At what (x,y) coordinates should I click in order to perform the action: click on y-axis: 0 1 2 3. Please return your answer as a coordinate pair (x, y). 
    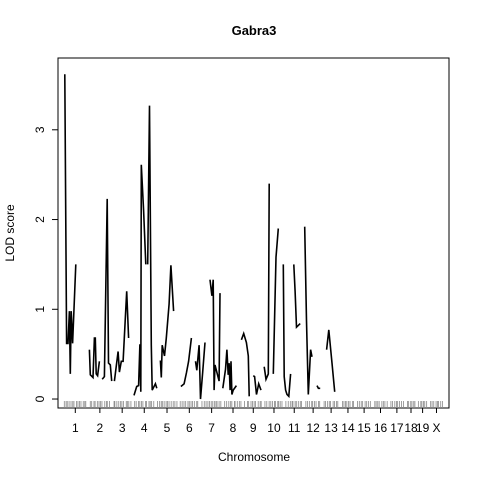
    Looking at the image, I should click on (45, 264).